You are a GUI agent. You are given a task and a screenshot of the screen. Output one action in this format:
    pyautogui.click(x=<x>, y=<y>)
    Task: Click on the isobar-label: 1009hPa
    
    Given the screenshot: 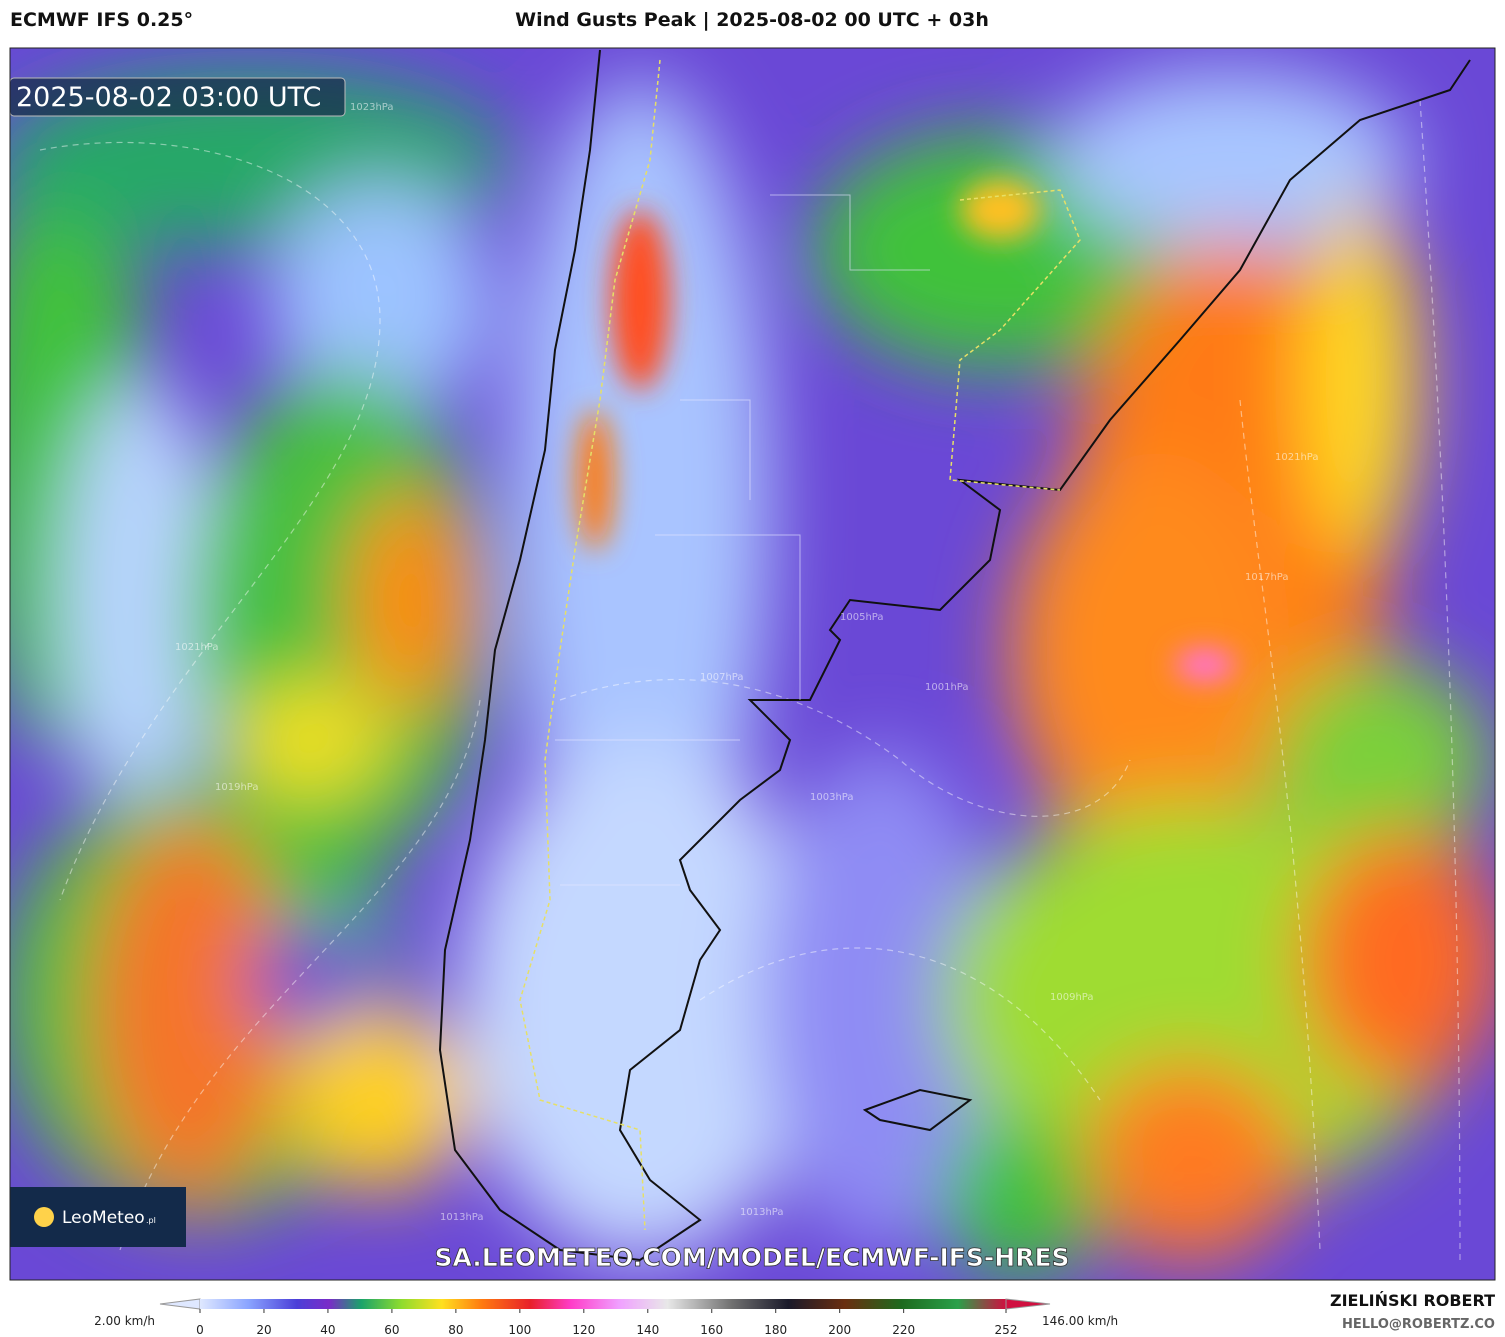 What is the action you would take?
    pyautogui.click(x=1072, y=997)
    